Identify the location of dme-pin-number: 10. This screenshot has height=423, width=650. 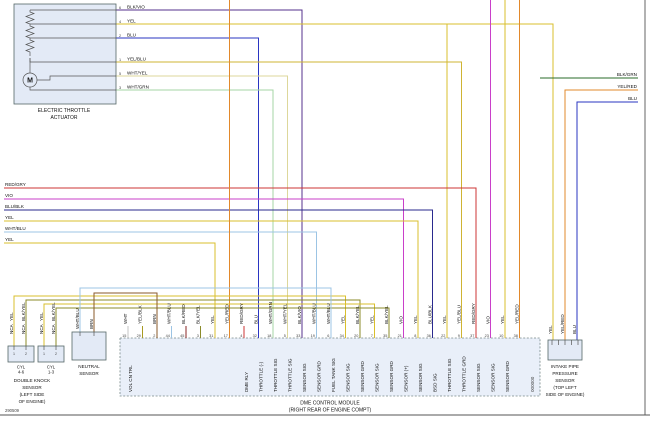
(501, 336).